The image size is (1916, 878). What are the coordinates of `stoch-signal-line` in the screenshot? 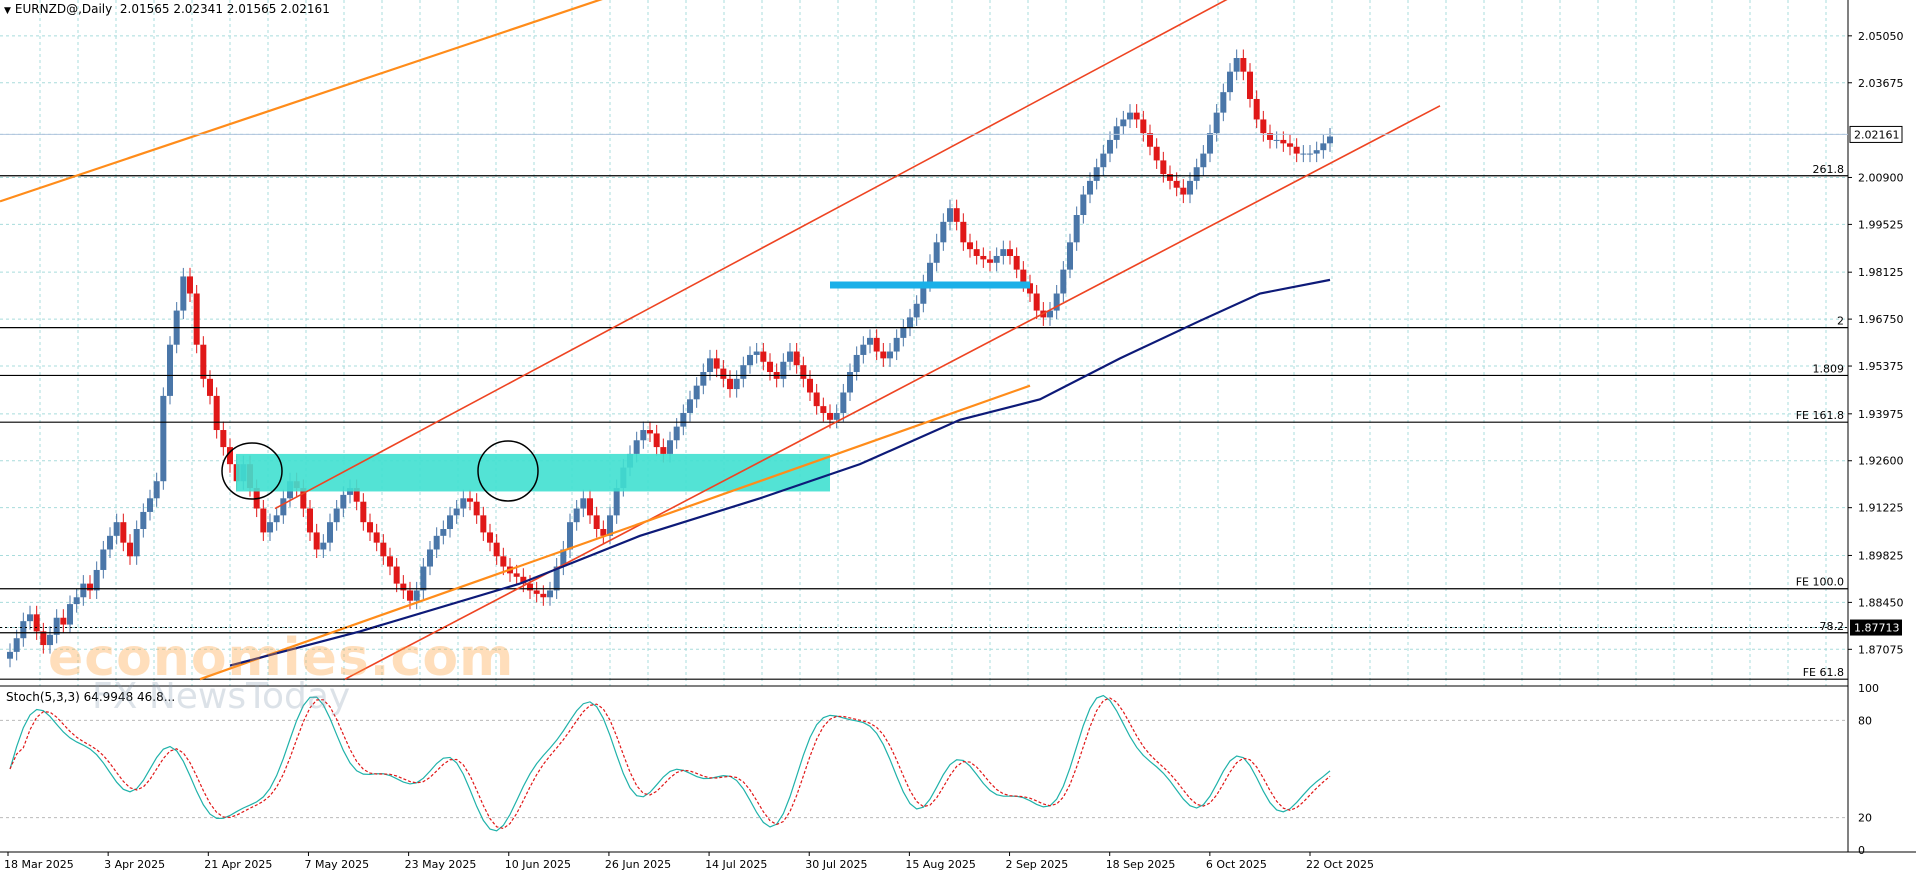 It's located at (670, 763).